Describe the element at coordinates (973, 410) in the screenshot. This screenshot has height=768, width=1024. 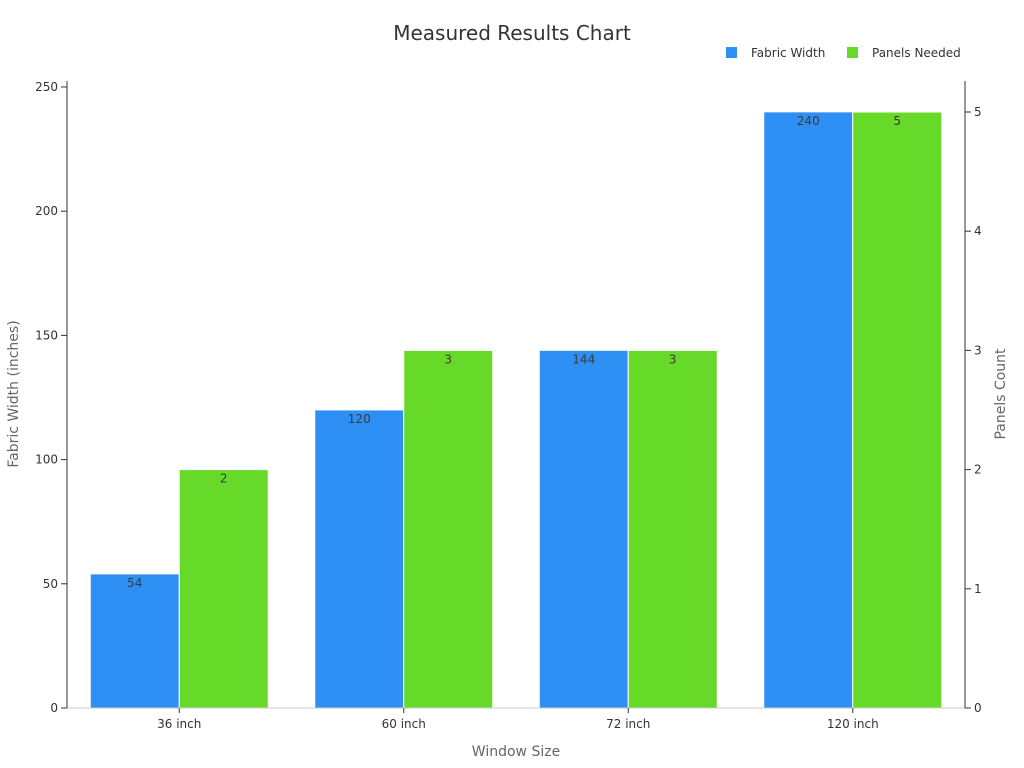
I see `right-y-ticks: 0 1 2 3 4 5` at that location.